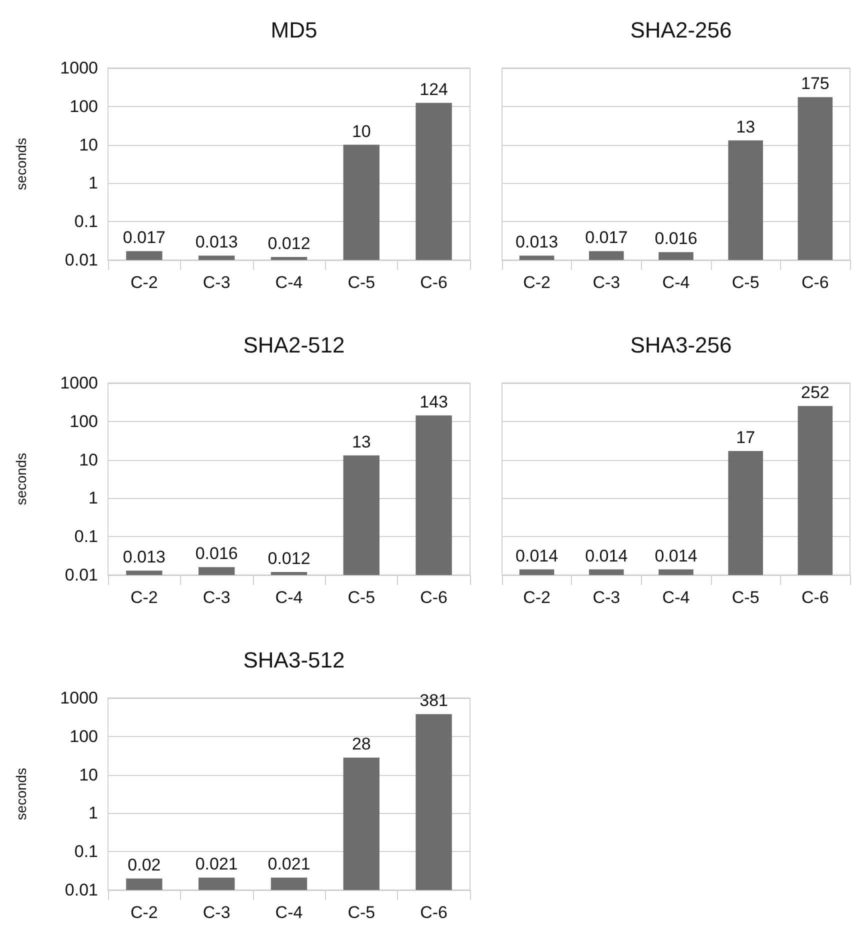 This screenshot has width=856, height=932. Describe the element at coordinates (361, 131) in the screenshot. I see `data-label: 10` at that location.